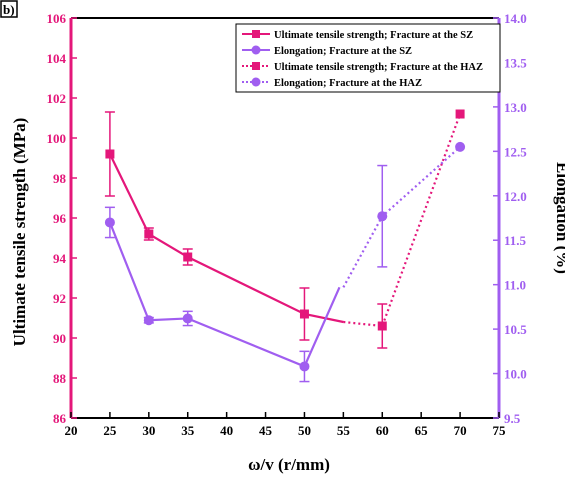 The height and width of the screenshot is (480, 565). I want to click on legend-label: Elongation; Fracture at the SZ, so click(343, 51).